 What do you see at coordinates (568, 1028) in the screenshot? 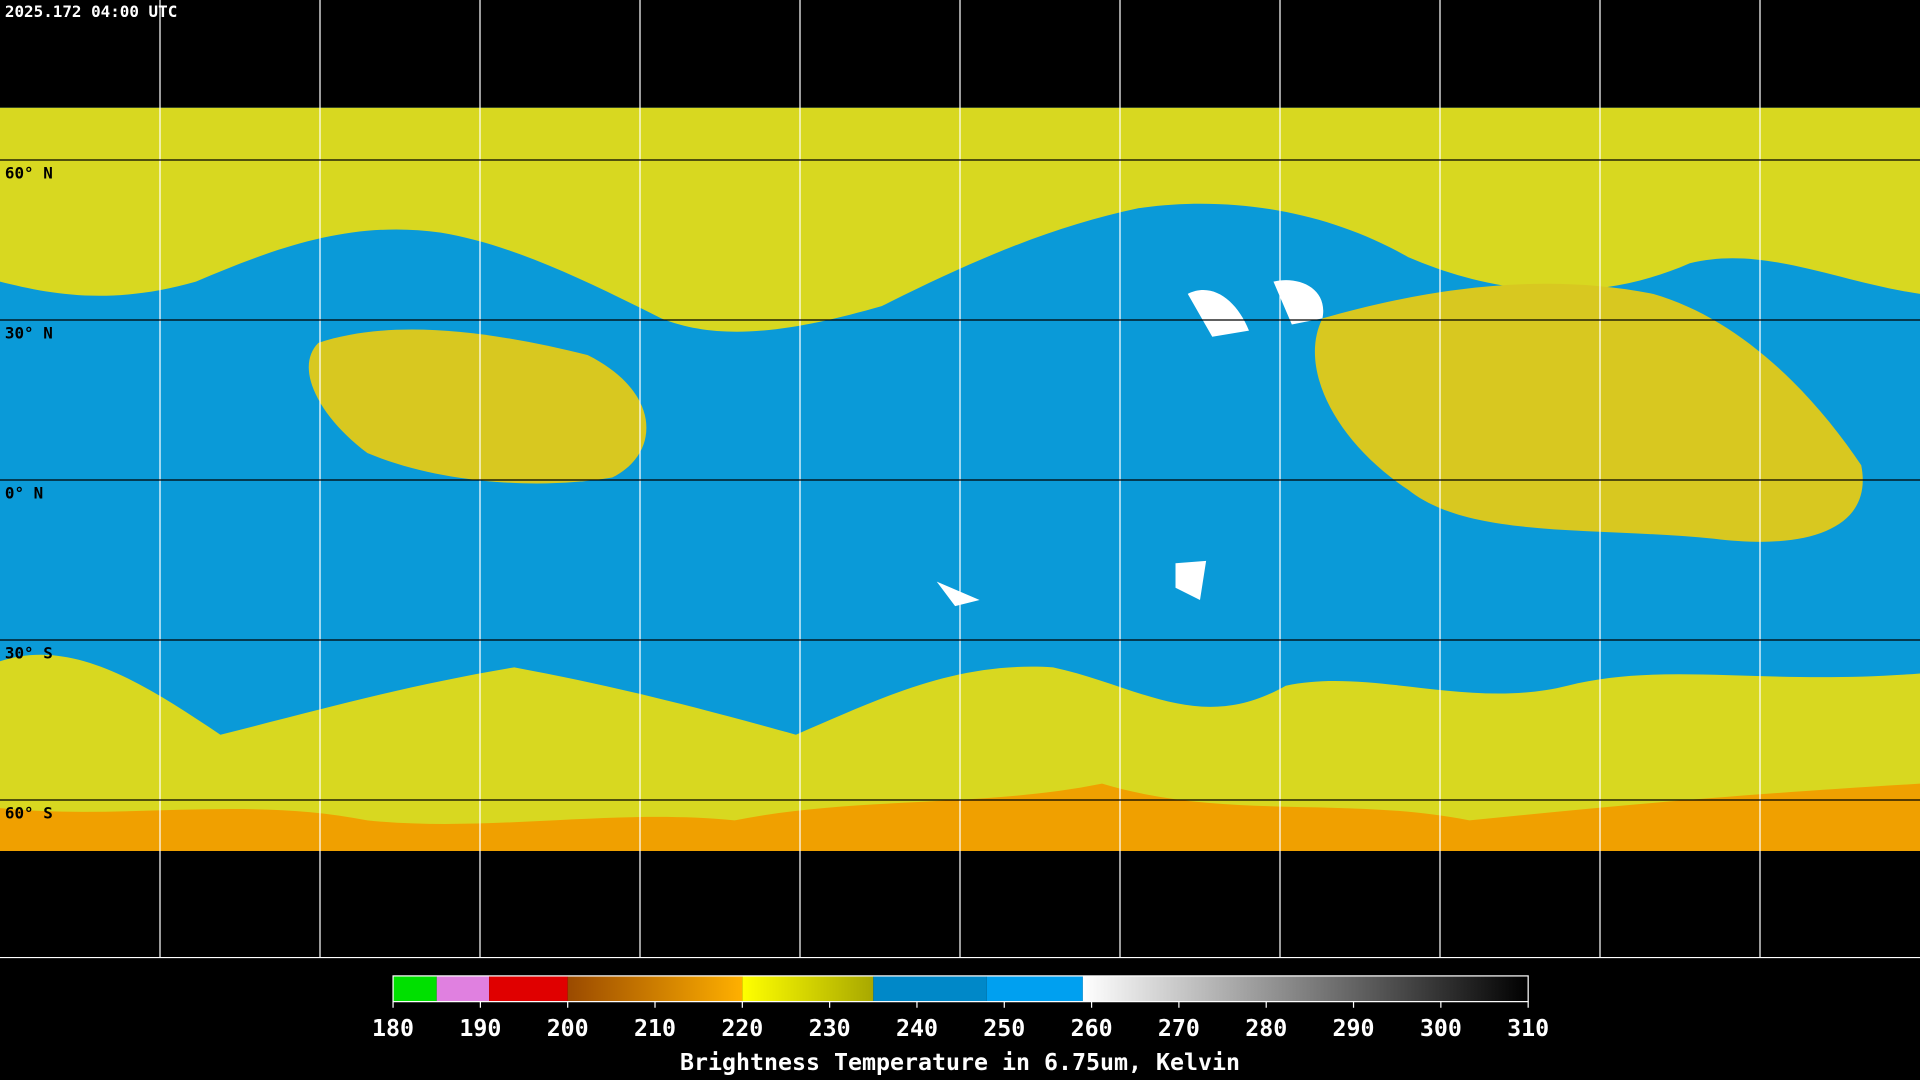
I see `colorbar-tick-label: 200` at bounding box center [568, 1028].